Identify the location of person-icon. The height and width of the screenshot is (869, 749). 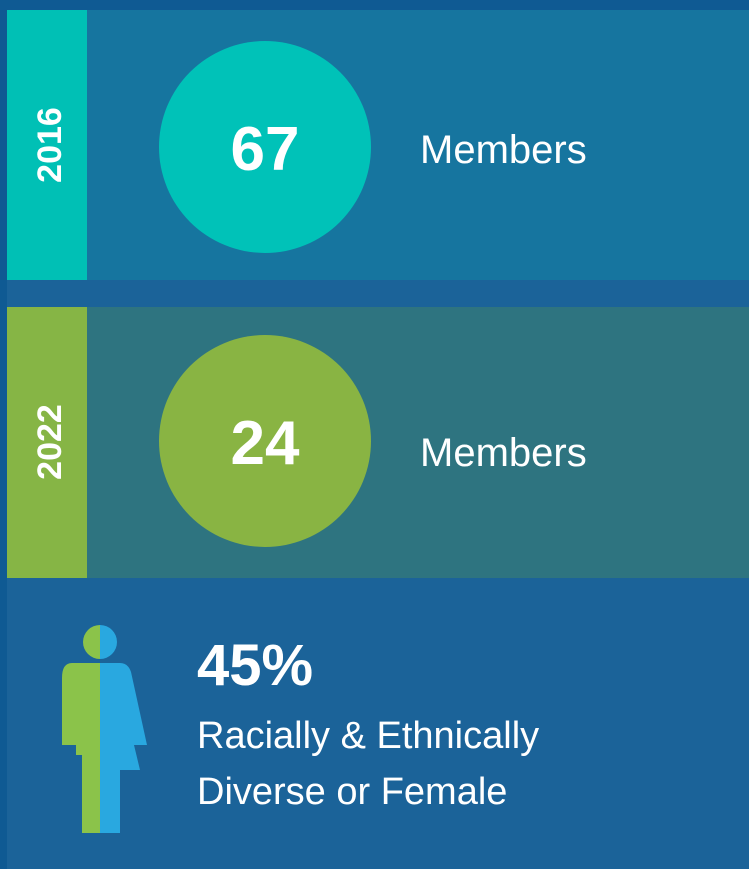
(104, 729).